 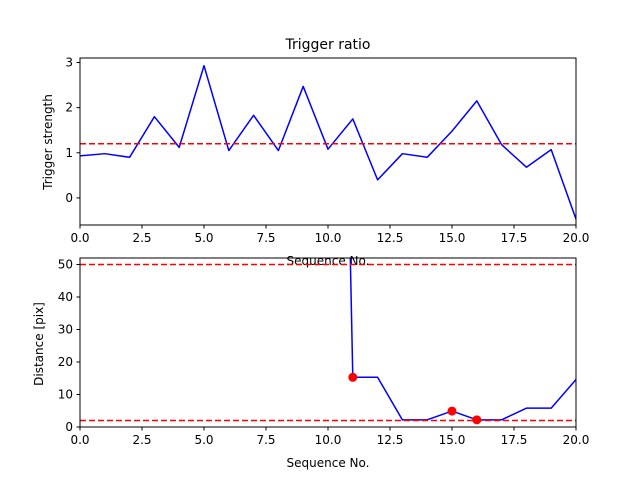 What do you see at coordinates (65, 395) in the screenshot?
I see `bottom-y-tick-label: 10` at bounding box center [65, 395].